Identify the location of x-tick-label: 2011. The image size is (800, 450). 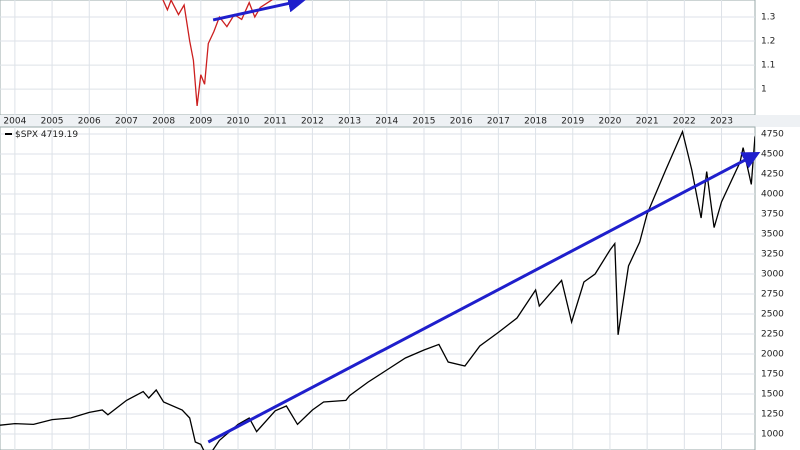
(275, 122).